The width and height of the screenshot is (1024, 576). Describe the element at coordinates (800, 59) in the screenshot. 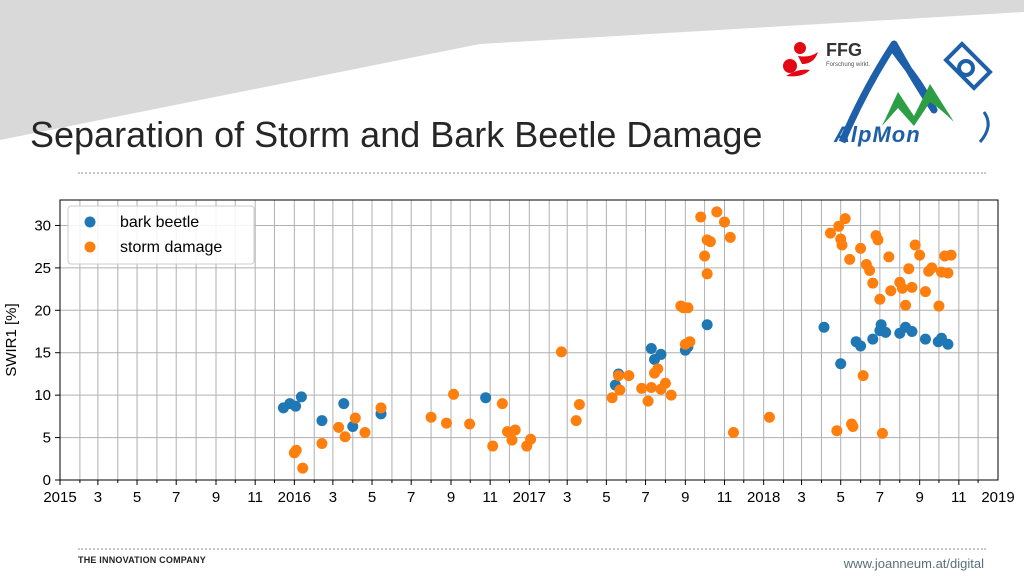

I see `ffg-logo-mark` at that location.